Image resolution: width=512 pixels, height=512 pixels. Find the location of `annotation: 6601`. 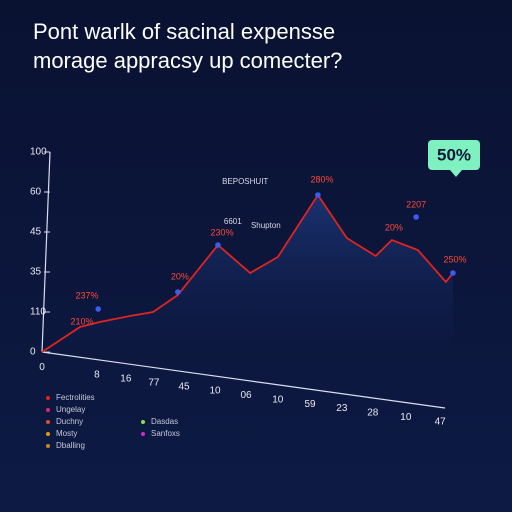

annotation: 6601 is located at coordinates (233, 221).